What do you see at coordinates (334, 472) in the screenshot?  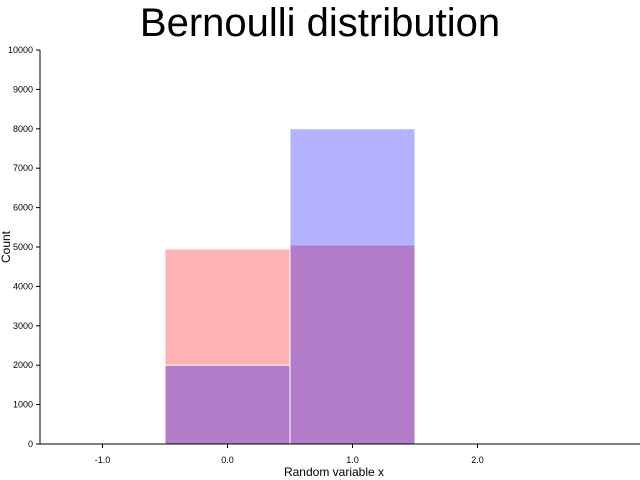 I see `x-axis-label: Random variable x` at bounding box center [334, 472].